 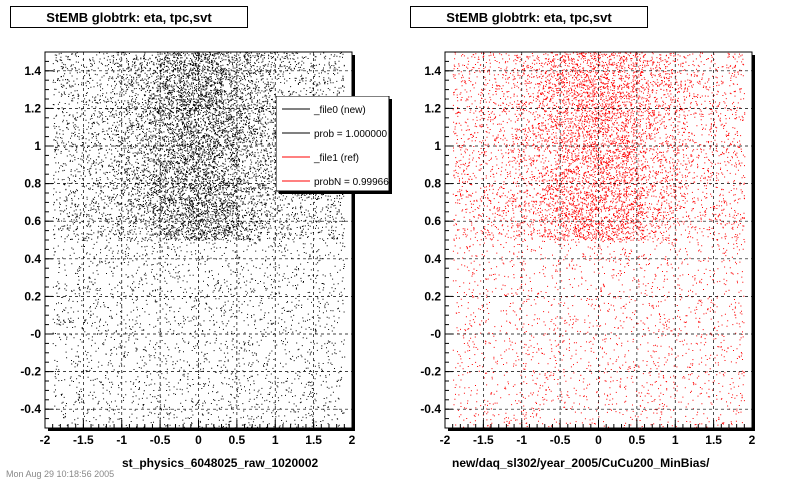 I want to click on timestamp-footer: Mon Aug 29 10:18:56 2005, so click(x=60, y=474).